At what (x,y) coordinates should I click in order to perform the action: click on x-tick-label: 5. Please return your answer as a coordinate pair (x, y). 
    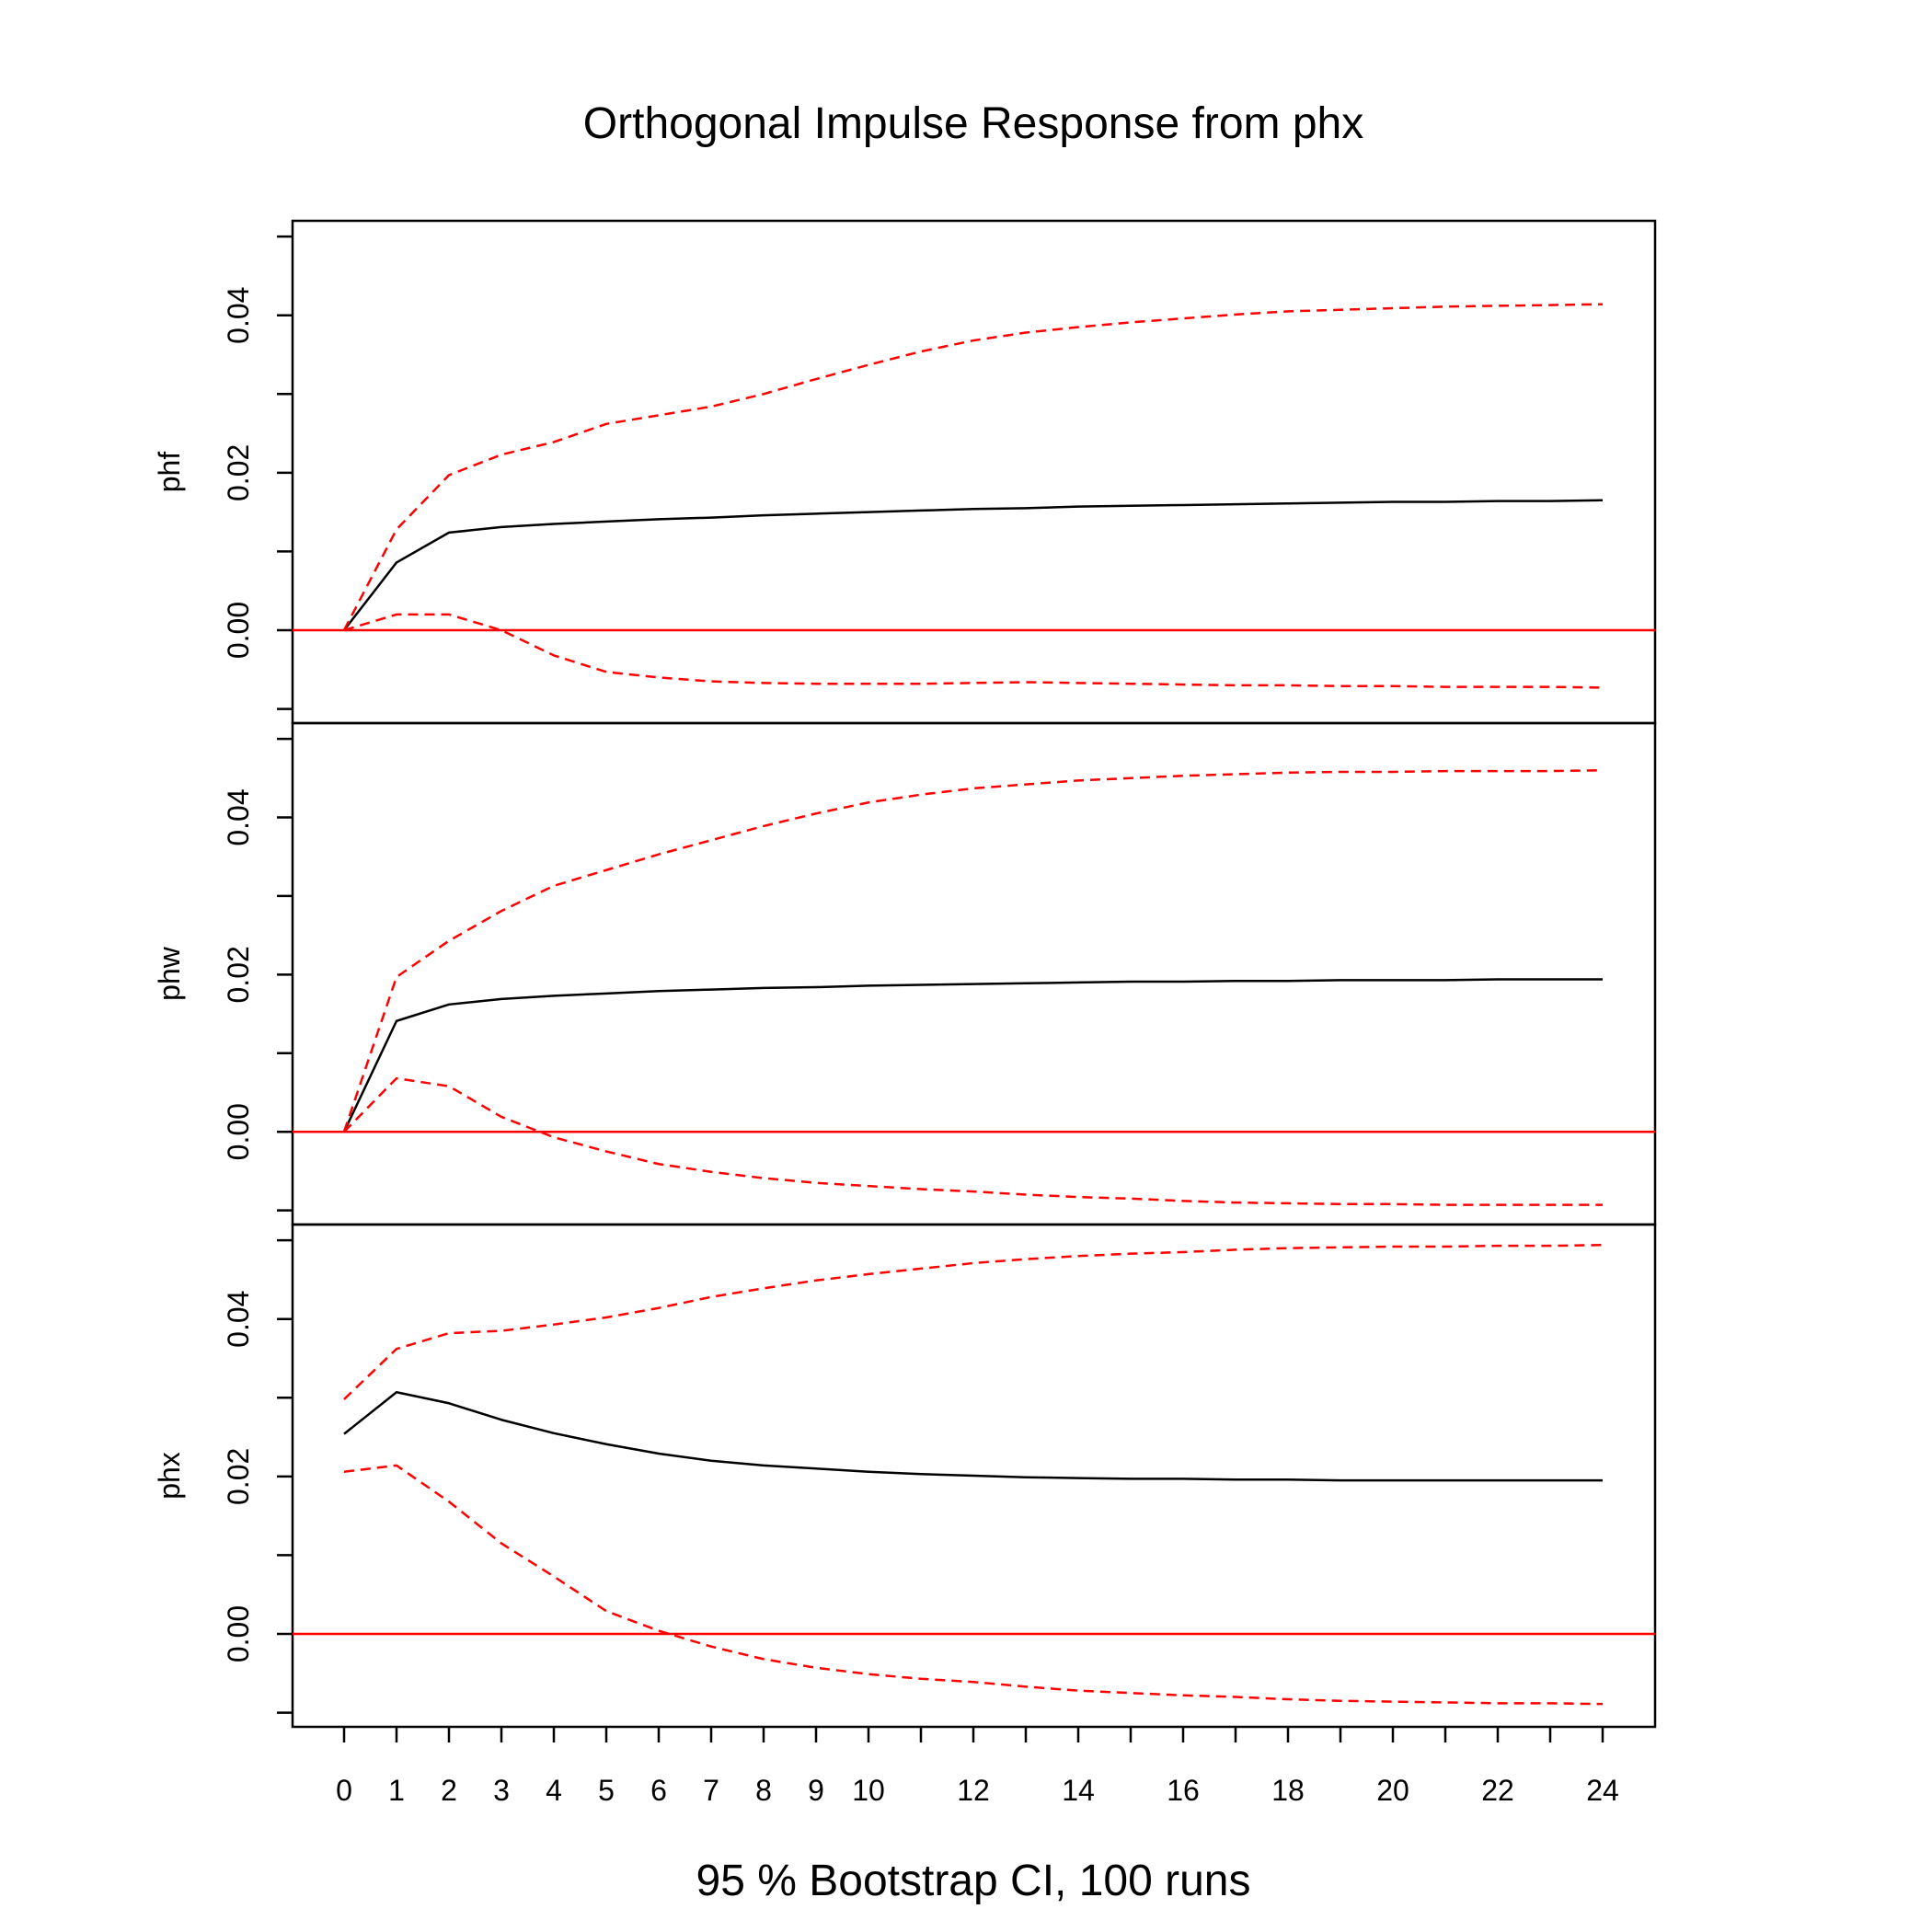
    Looking at the image, I should click on (606, 1790).